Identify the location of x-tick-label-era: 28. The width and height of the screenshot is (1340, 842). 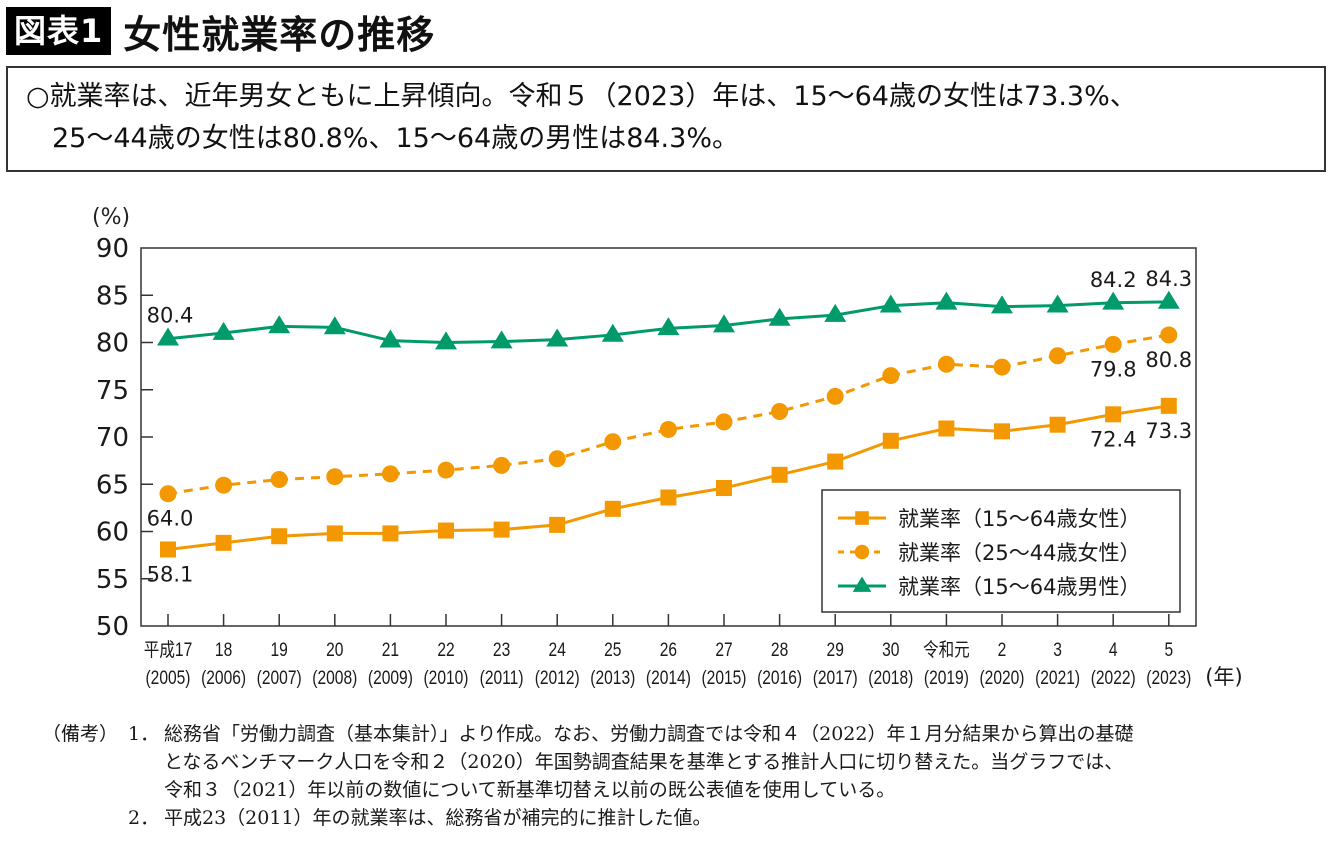
(779, 650).